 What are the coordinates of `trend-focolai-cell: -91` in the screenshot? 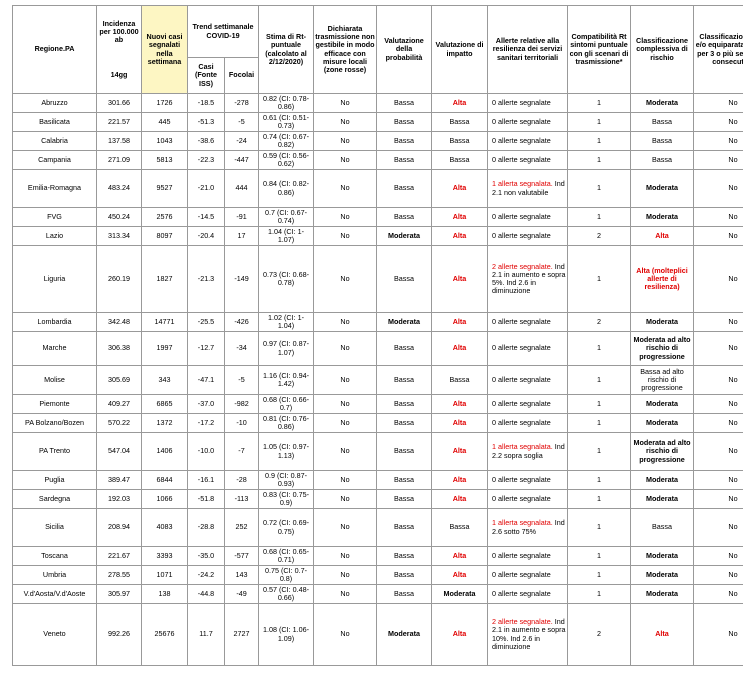 It's located at (241, 217).